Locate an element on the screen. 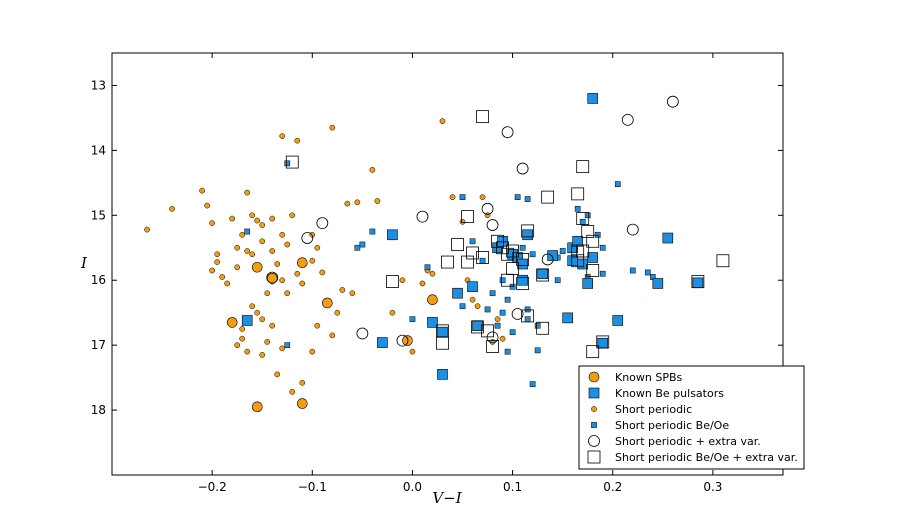 Image resolution: width=900 pixels, height=528 pixels. legend-label-short-periodic-be-oe-extra-var: Short periodic Be/Oe + extra var. is located at coordinates (706, 457).